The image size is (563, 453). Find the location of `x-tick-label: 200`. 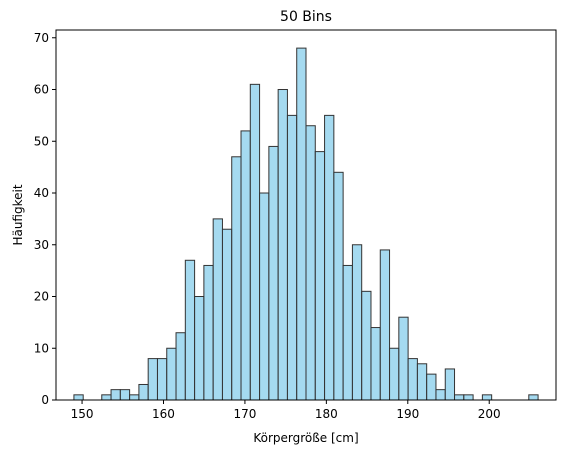

x-tick-label: 200 is located at coordinates (489, 414).